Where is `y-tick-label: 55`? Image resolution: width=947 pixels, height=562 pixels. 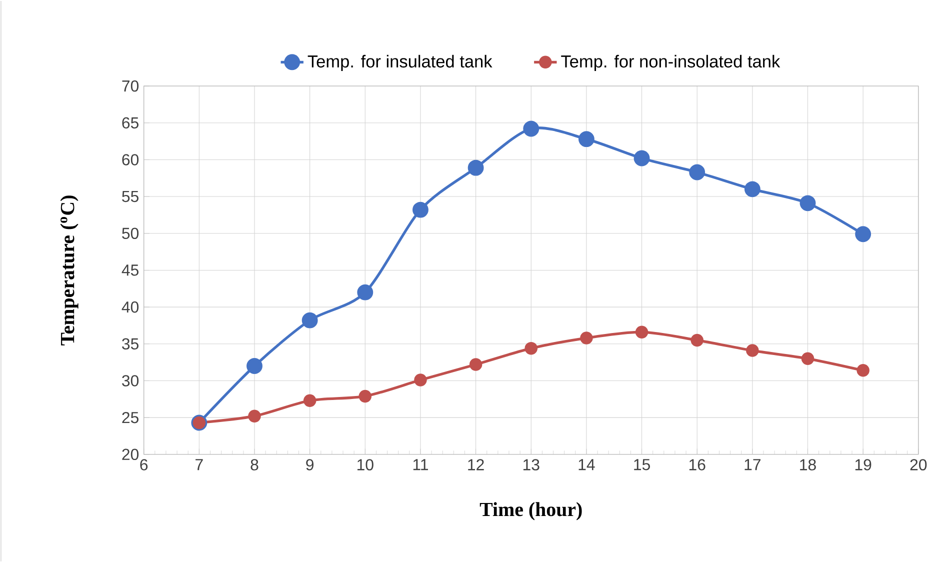
y-tick-label: 55 is located at coordinates (130, 196).